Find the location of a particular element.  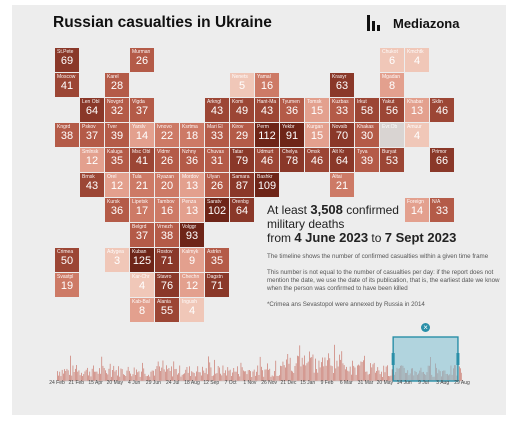

region-value: 6 is located at coordinates (392, 61).